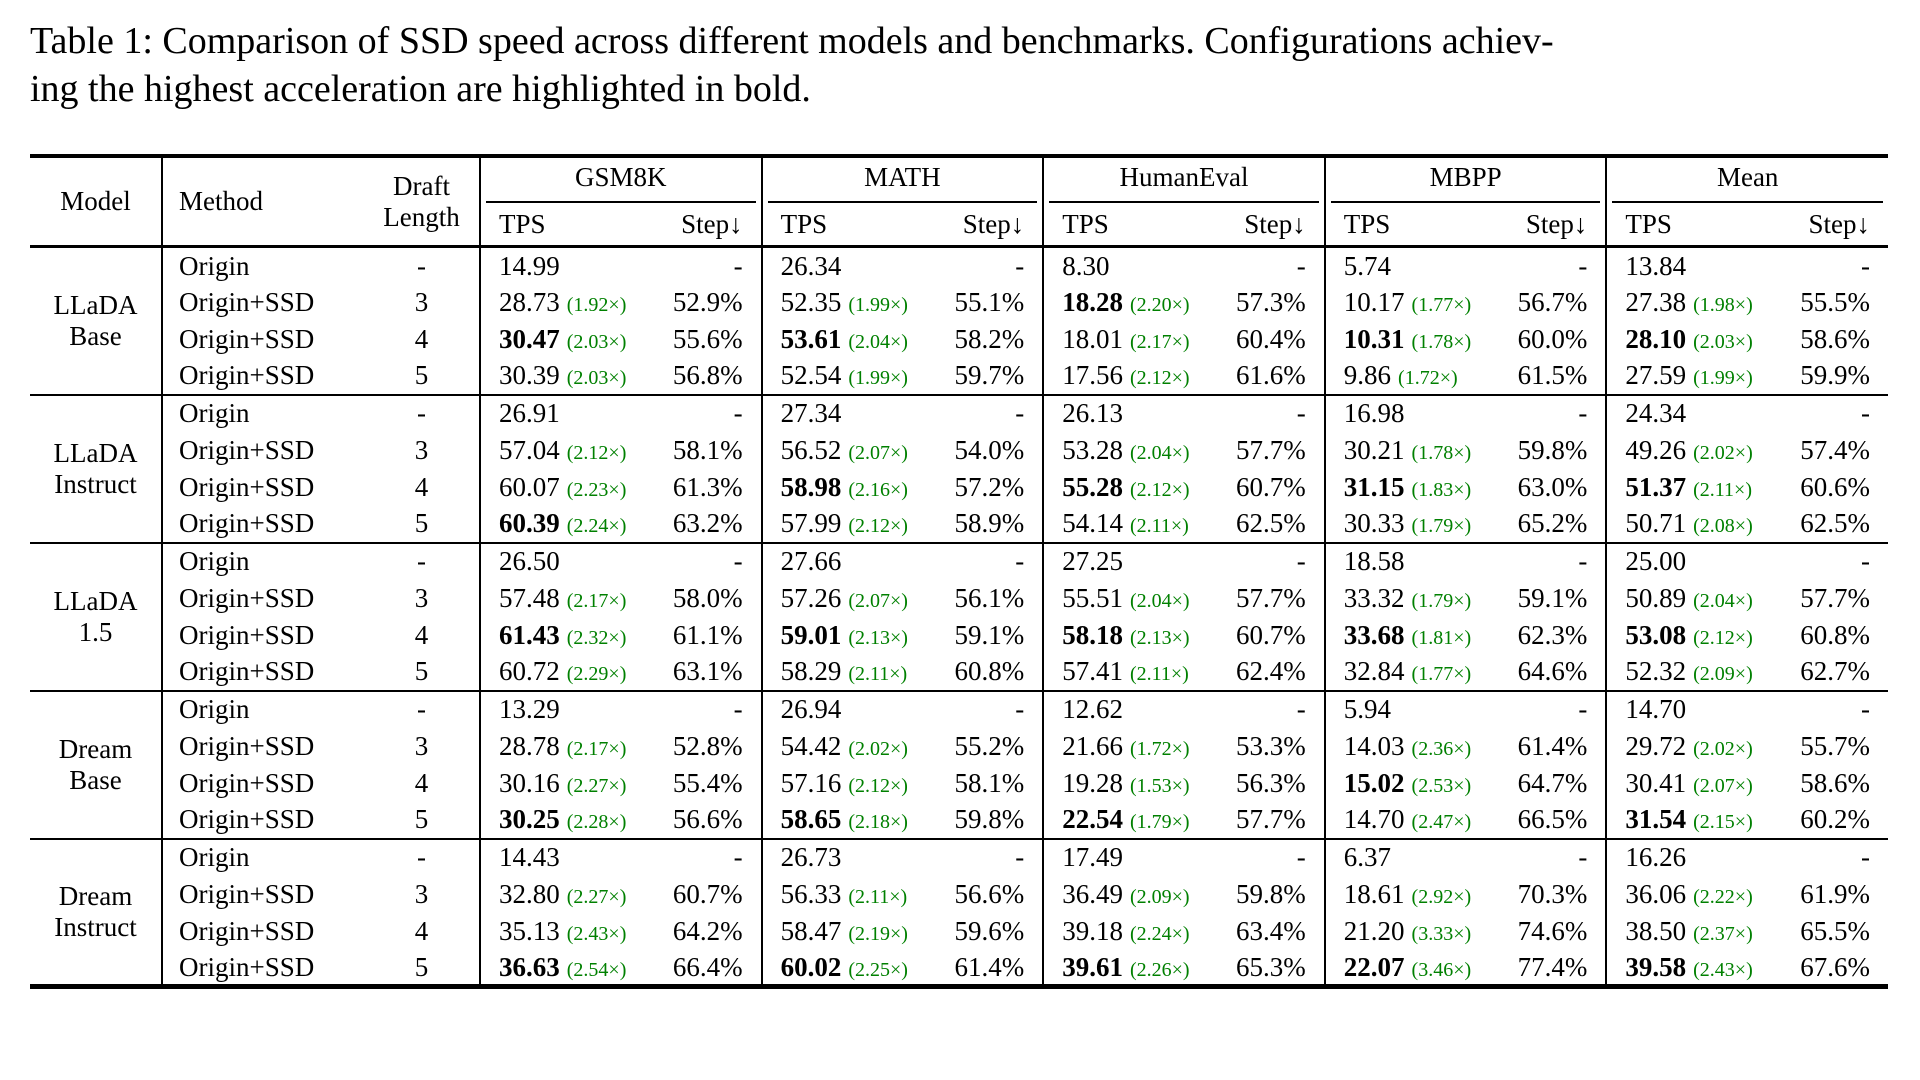 The width and height of the screenshot is (1920, 1080). Describe the element at coordinates (422, 376) in the screenshot. I see `draft-length-cell: 5` at that location.